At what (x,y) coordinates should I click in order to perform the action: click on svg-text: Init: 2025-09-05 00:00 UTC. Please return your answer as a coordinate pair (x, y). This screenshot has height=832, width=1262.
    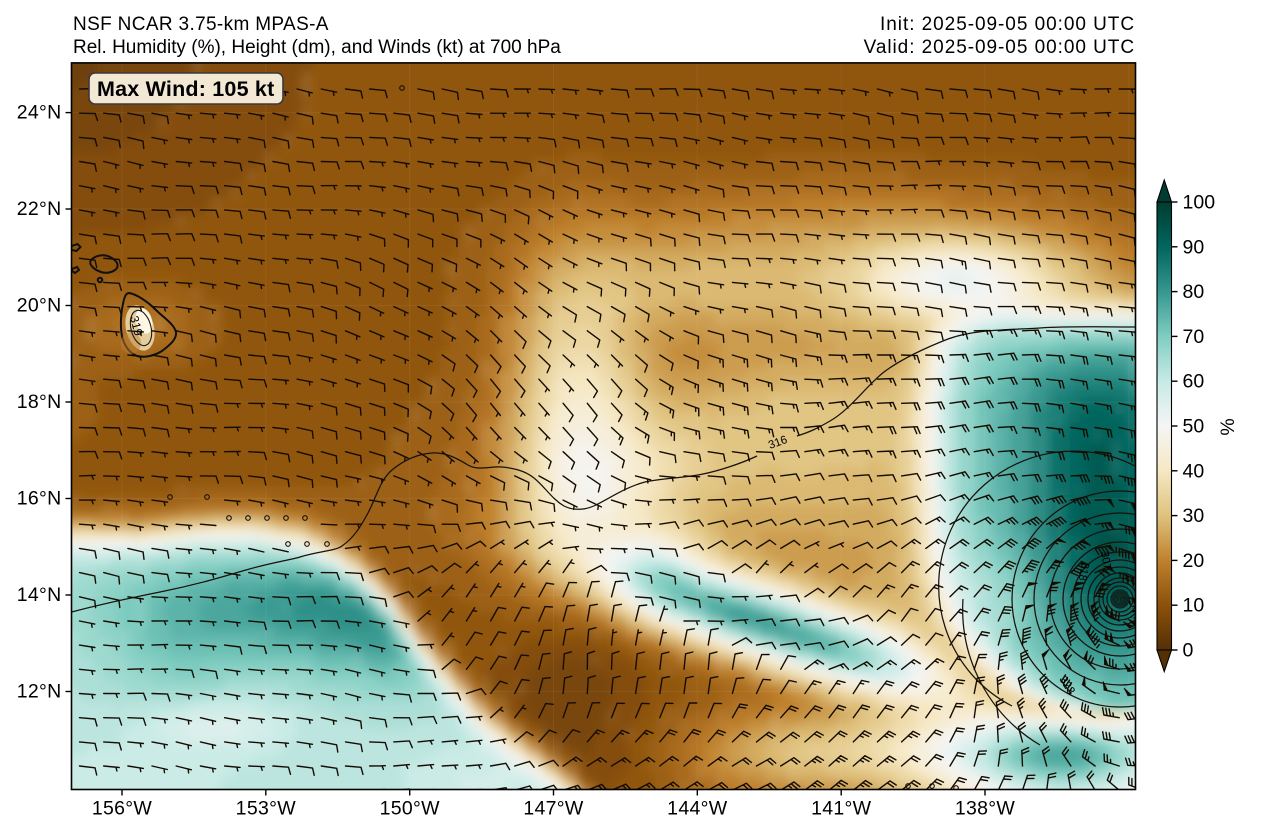
    Looking at the image, I should click on (1007, 24).